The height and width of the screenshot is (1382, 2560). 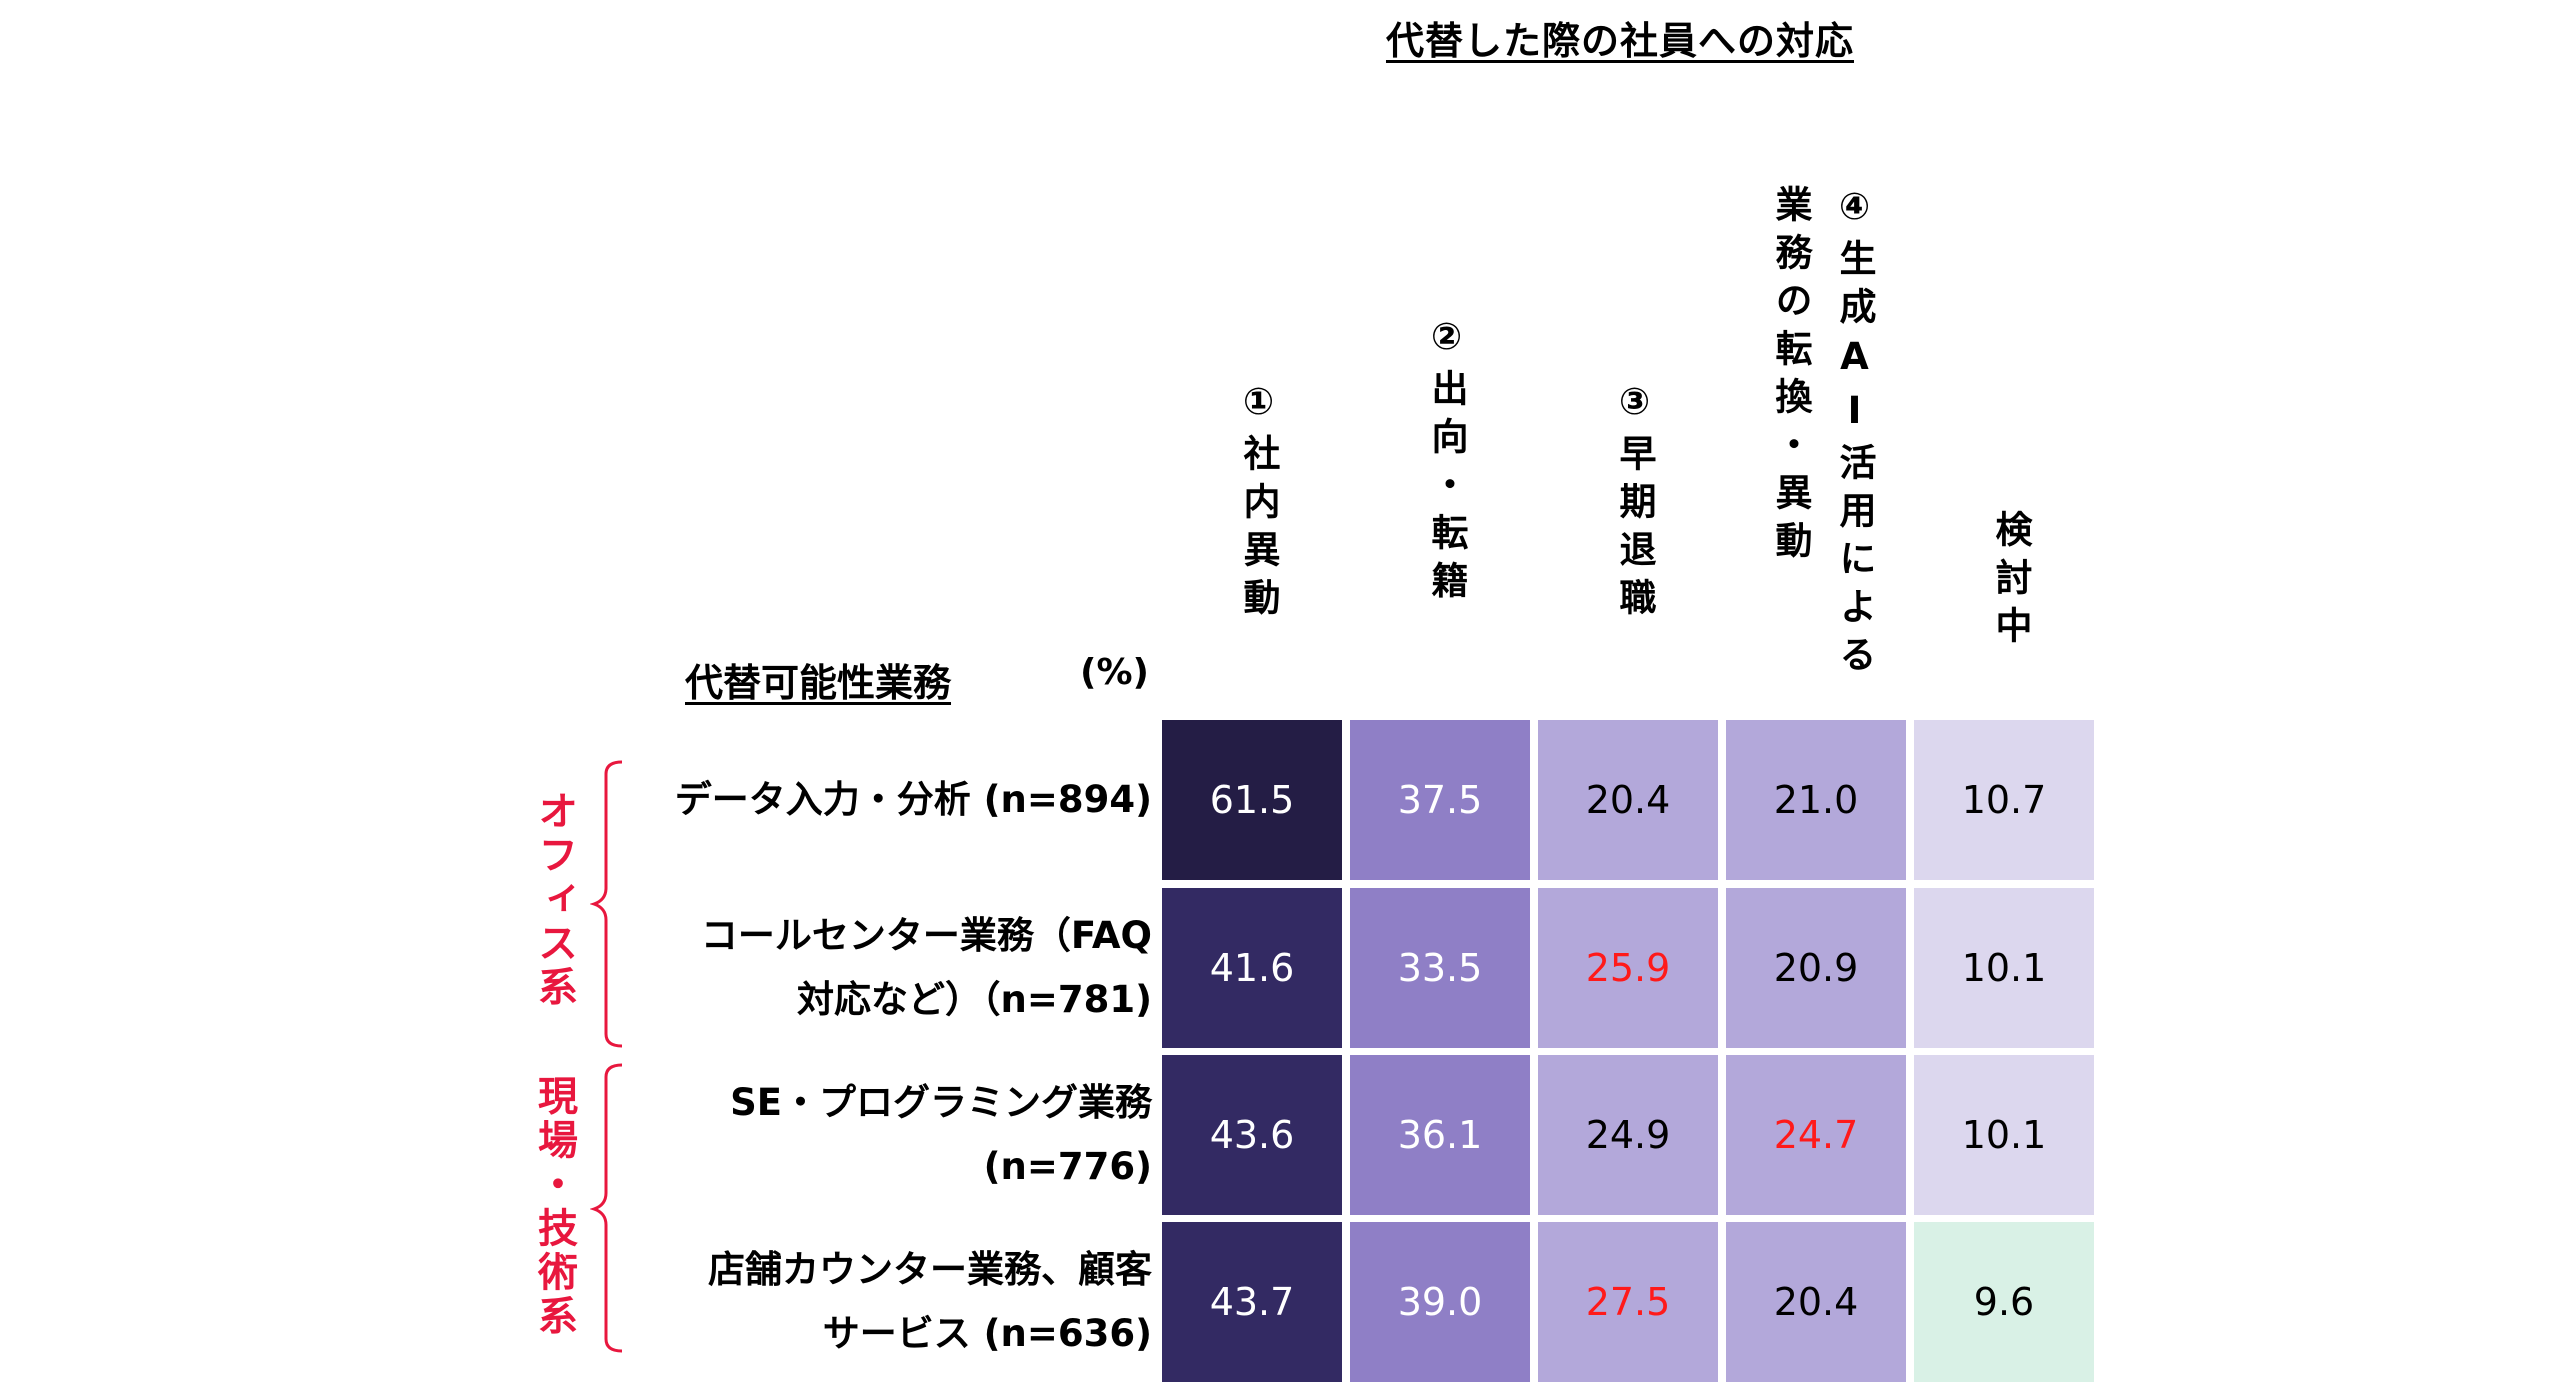 I want to click on table-cell: 20.9, so click(x=1816, y=968).